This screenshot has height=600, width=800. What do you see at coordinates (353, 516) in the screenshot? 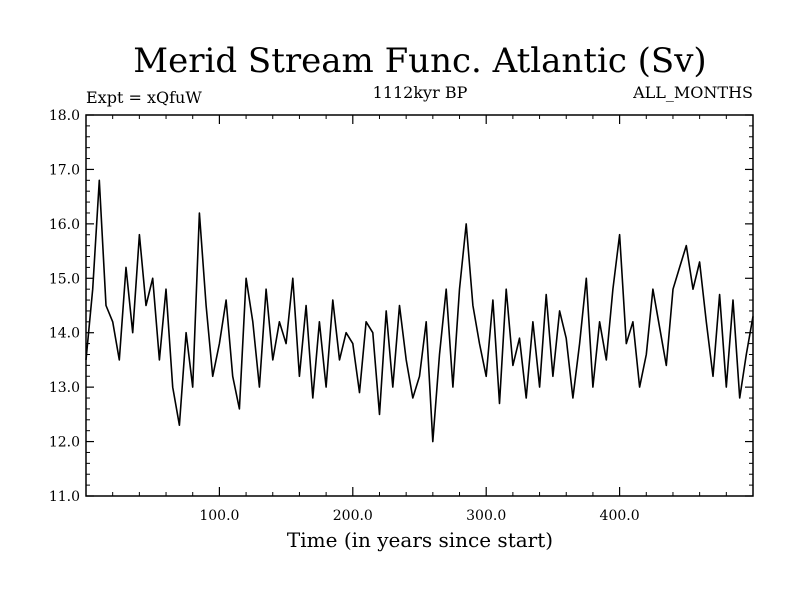
I see `x-tick-label: 200.0` at bounding box center [353, 516].